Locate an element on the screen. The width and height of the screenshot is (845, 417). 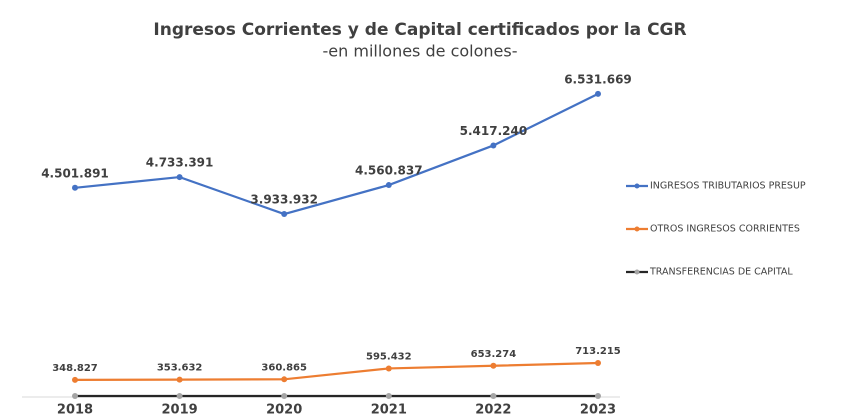
data-label: 4.501.891 is located at coordinates (75, 173).